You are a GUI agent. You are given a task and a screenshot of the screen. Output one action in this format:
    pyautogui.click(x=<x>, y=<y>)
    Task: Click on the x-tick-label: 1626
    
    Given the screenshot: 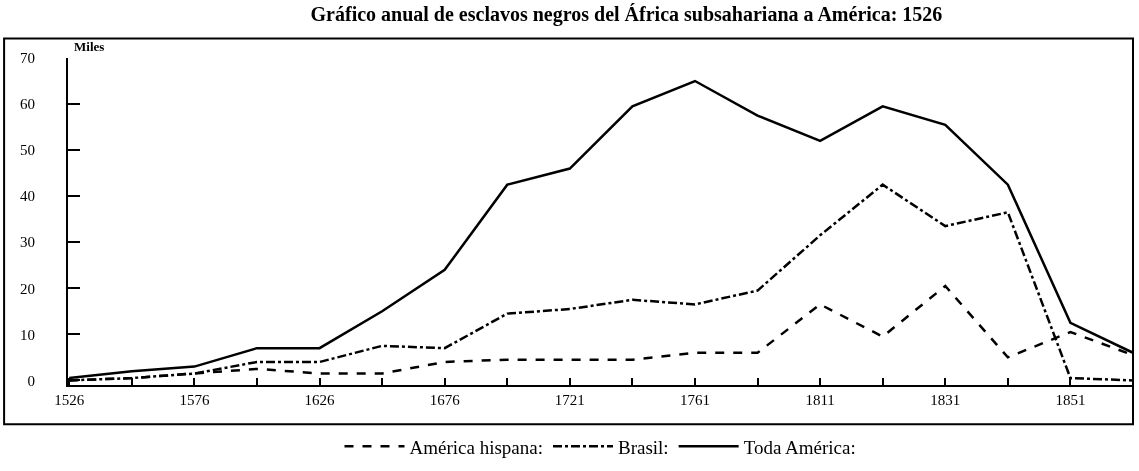 What is the action you would take?
    pyautogui.click(x=320, y=400)
    